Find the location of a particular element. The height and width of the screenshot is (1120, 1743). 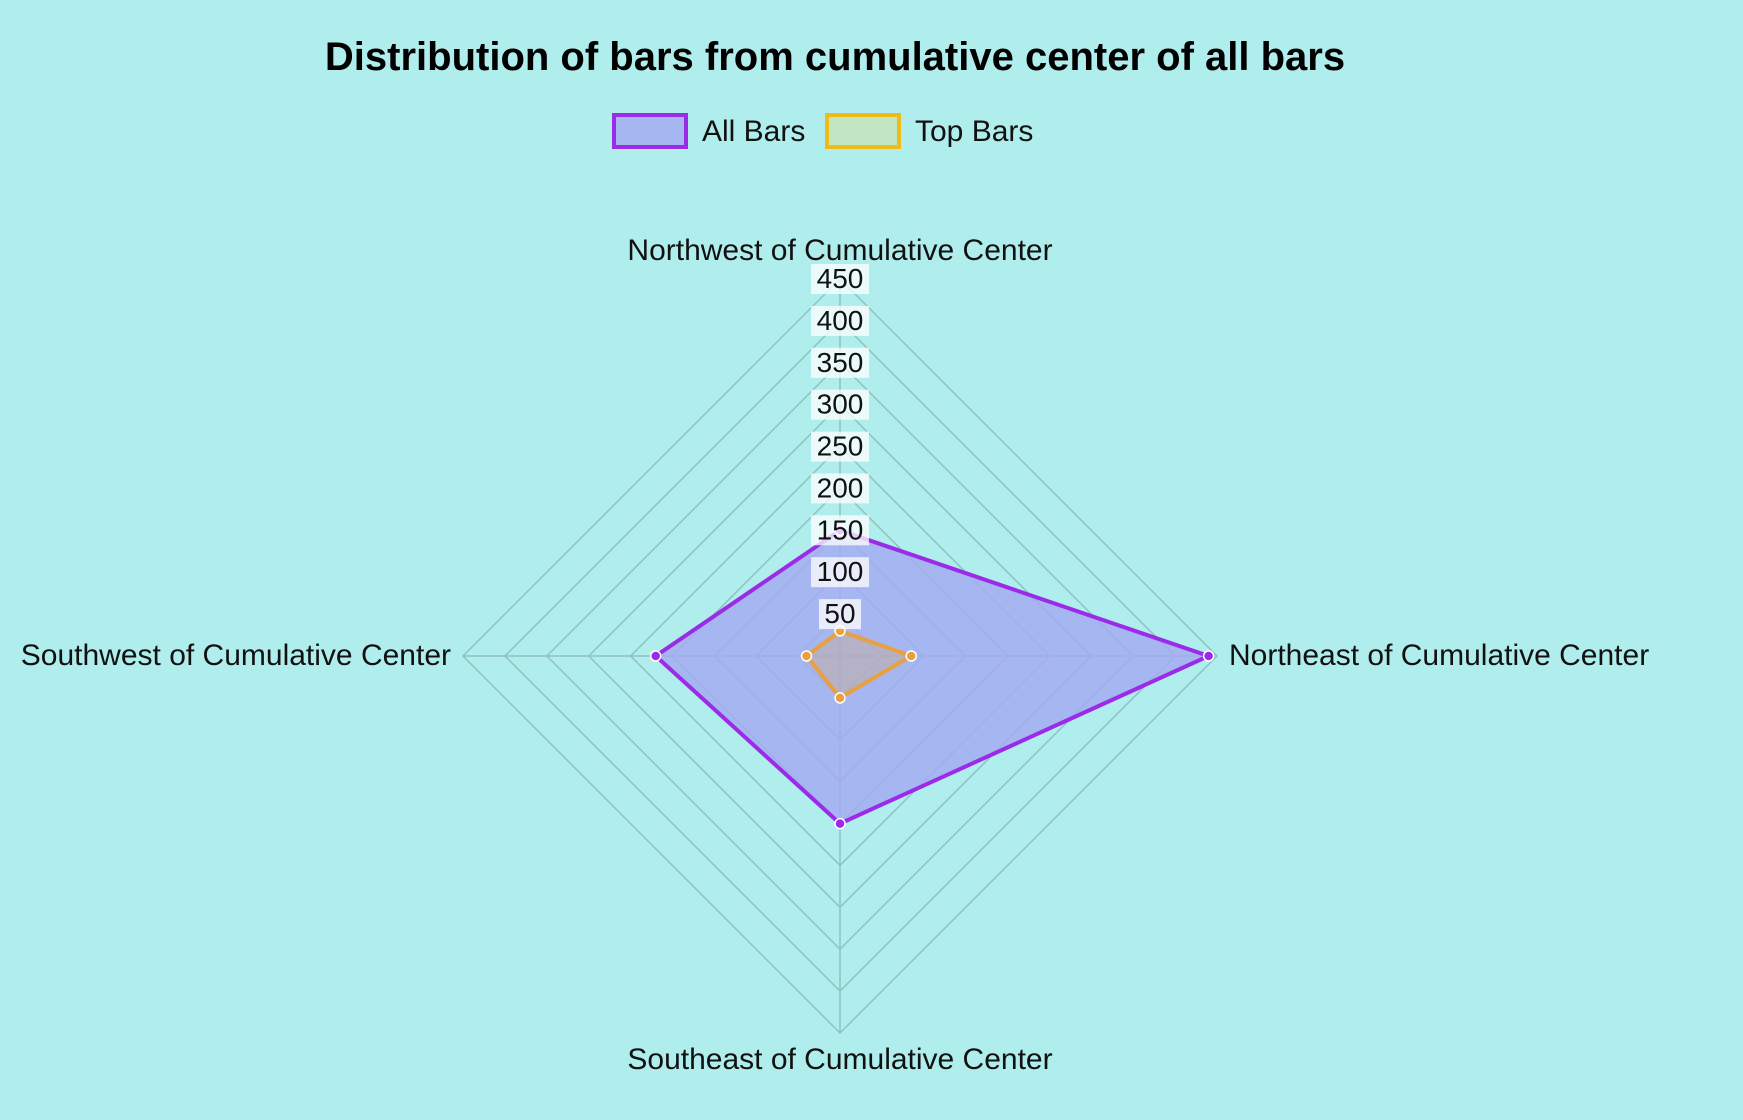

tick-label-text: 150 is located at coordinates (840, 529).